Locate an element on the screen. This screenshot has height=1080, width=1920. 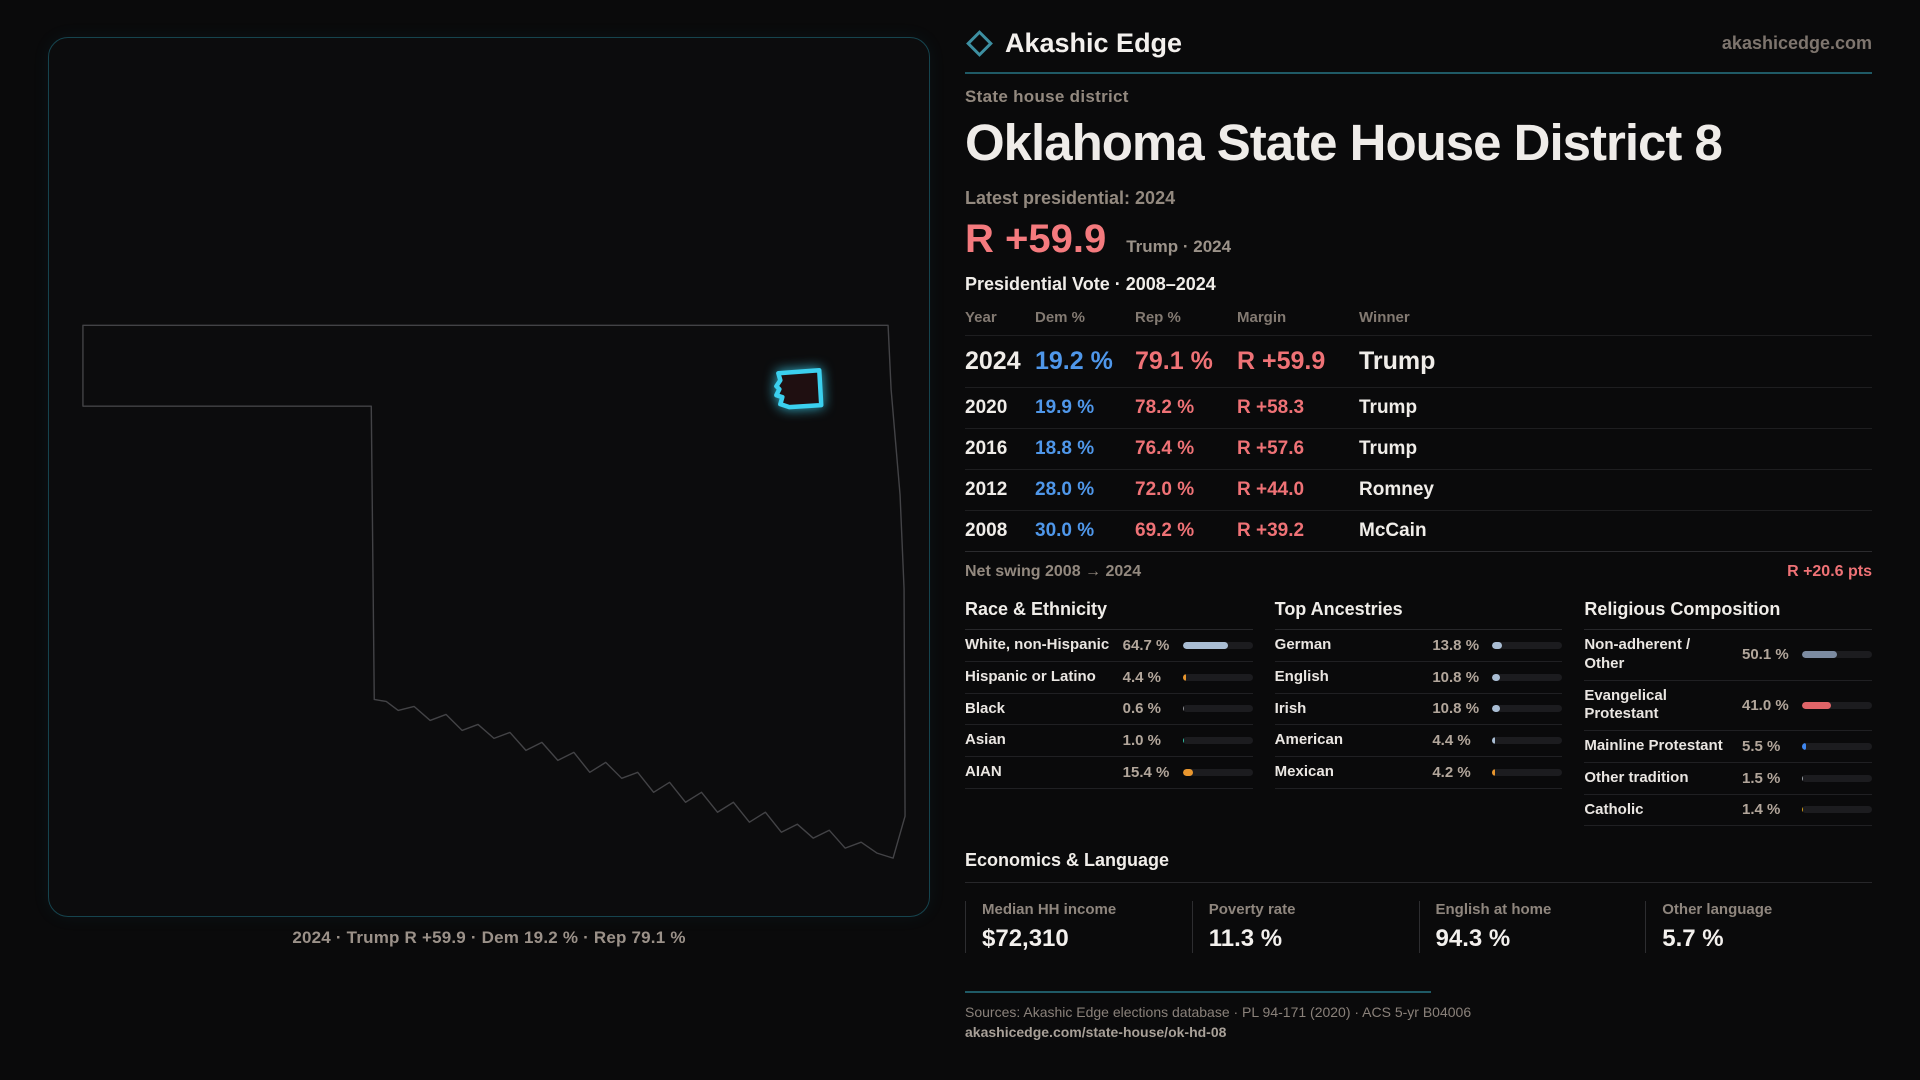
row-value: 64.7 % is located at coordinates (1146, 645).